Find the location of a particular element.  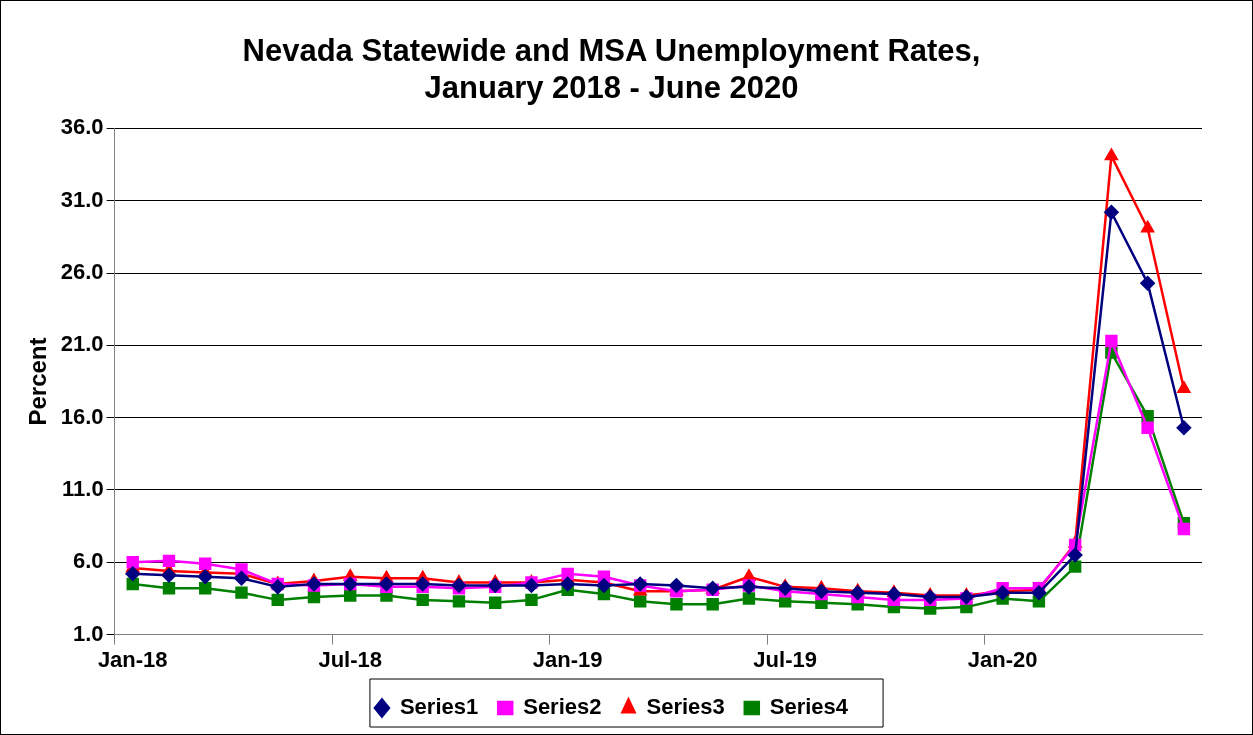

x-tick-label: Jan-19 is located at coordinates (567, 659).